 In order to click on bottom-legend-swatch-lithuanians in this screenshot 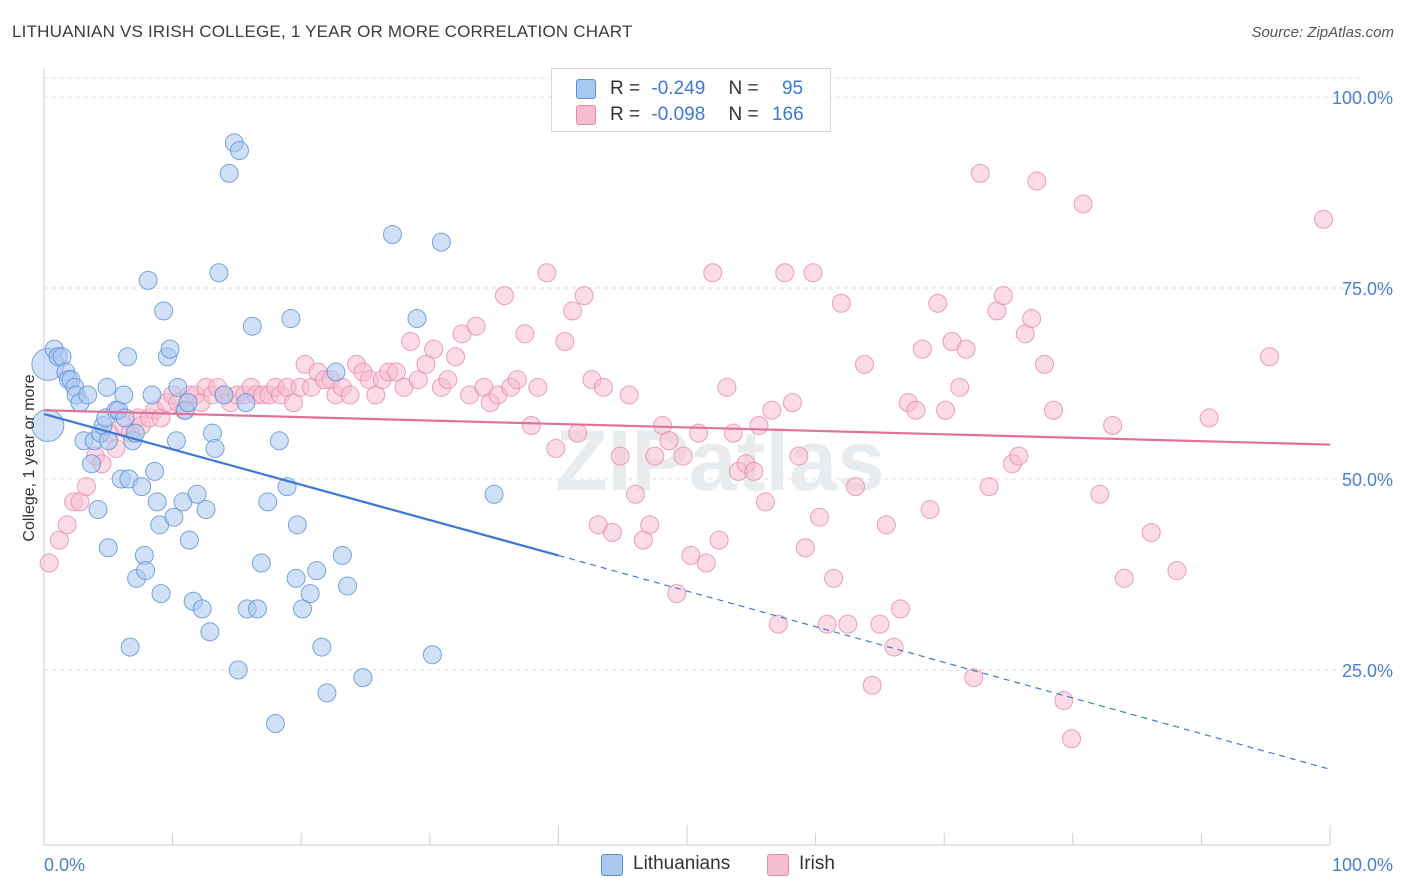, I will do `click(612, 865)`.